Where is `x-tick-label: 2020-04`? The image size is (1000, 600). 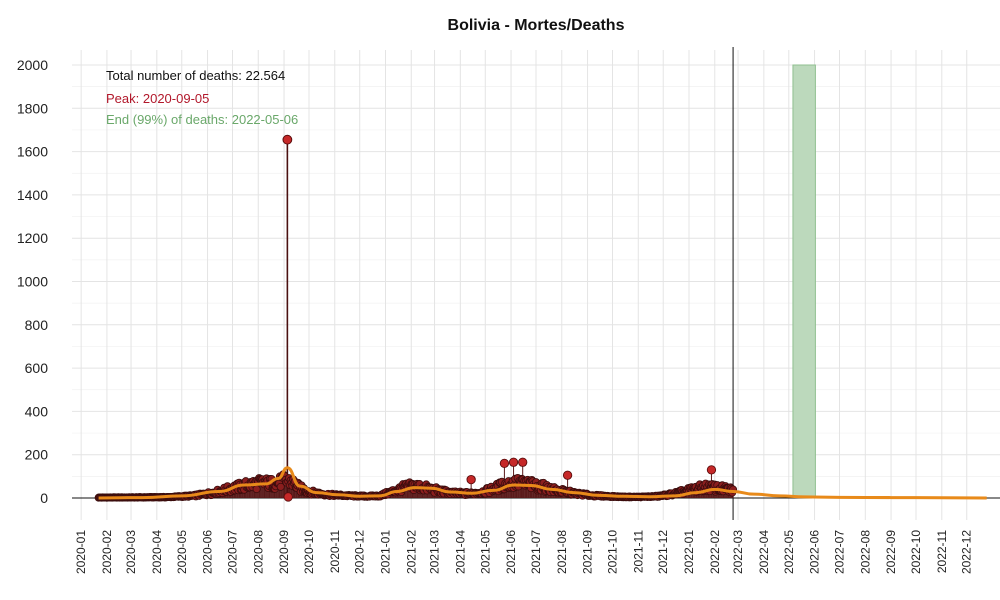 x-tick-label: 2020-04 is located at coordinates (157, 552).